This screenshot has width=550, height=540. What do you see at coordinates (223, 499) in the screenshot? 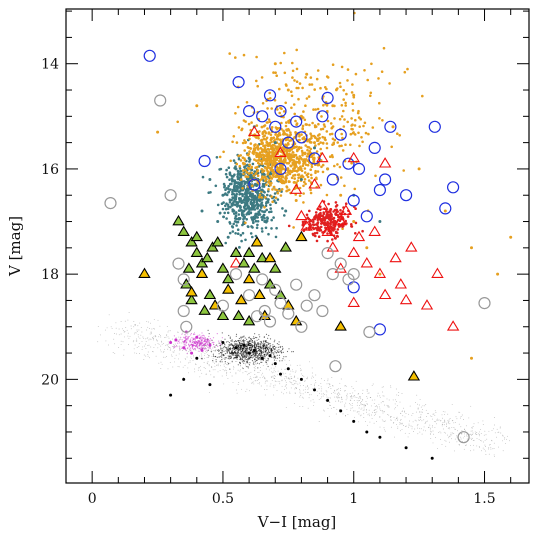
I see `x-tick-label: 0.5` at bounding box center [223, 499].